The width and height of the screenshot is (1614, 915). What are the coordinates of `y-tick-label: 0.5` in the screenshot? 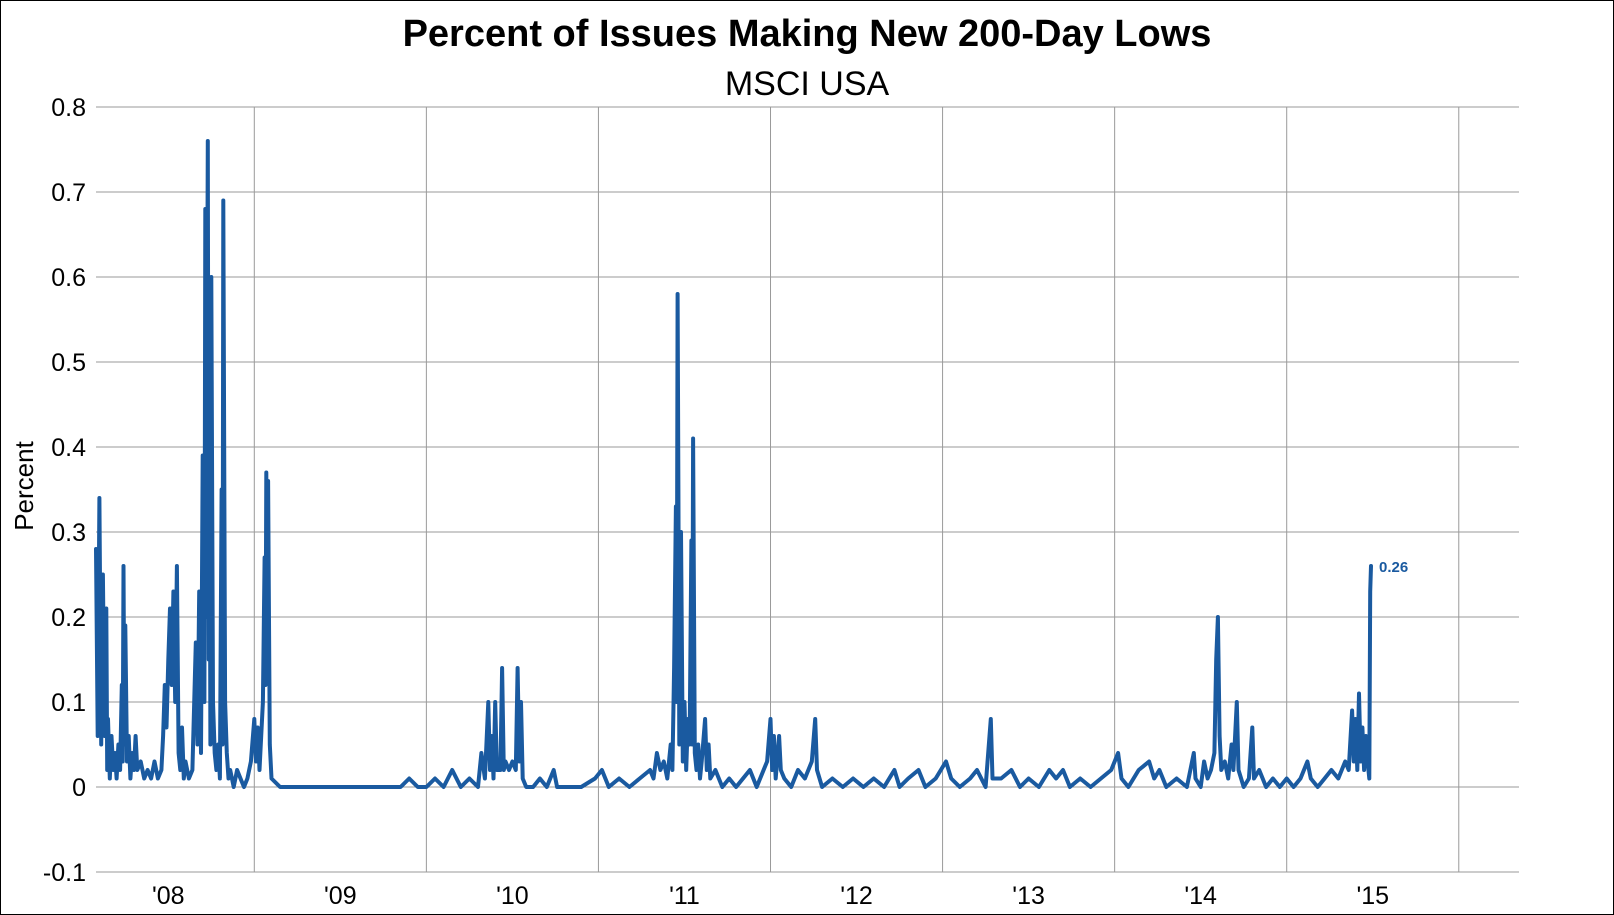 It's located at (68, 363).